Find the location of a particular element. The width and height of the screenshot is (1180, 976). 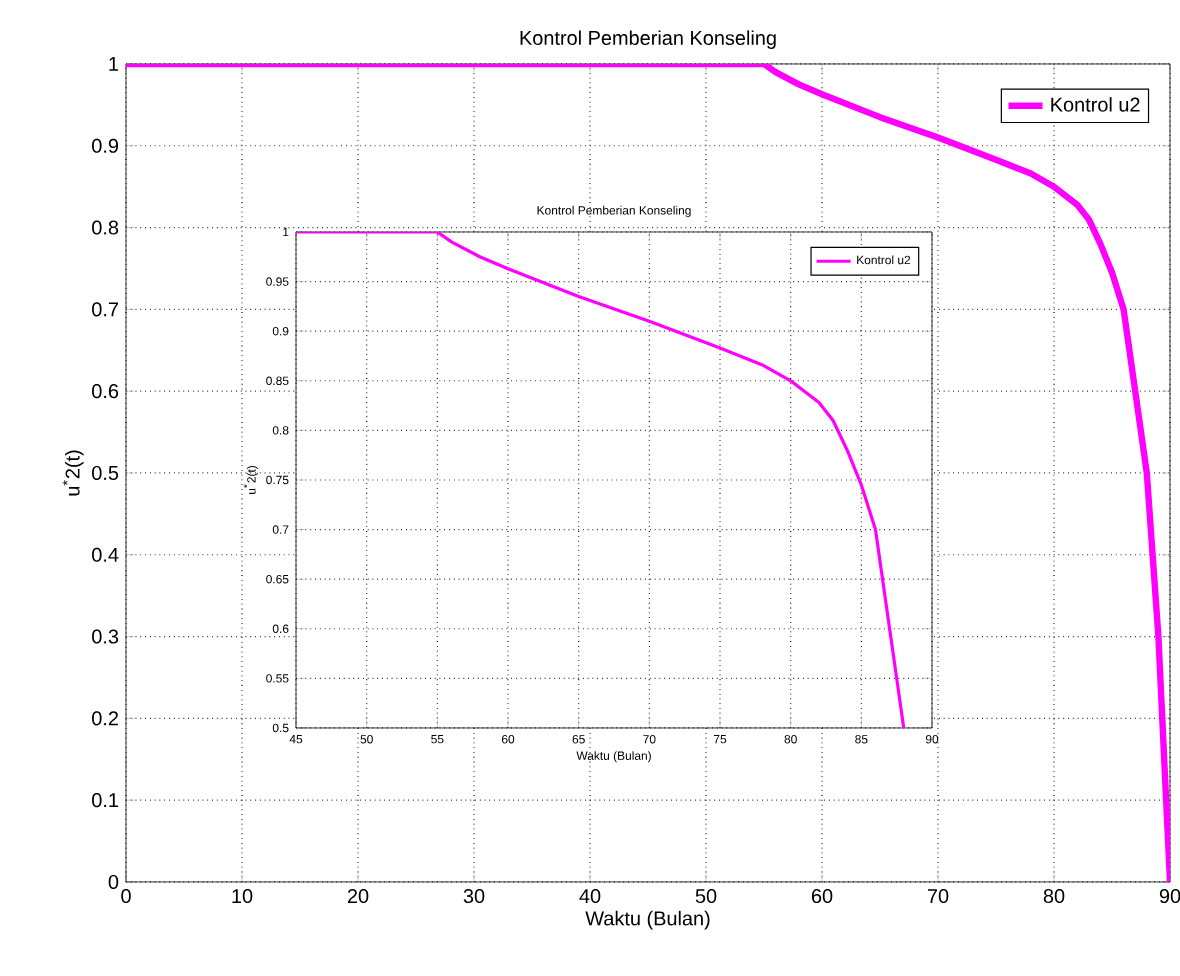

x-tick-label: 80 is located at coordinates (1054, 896).